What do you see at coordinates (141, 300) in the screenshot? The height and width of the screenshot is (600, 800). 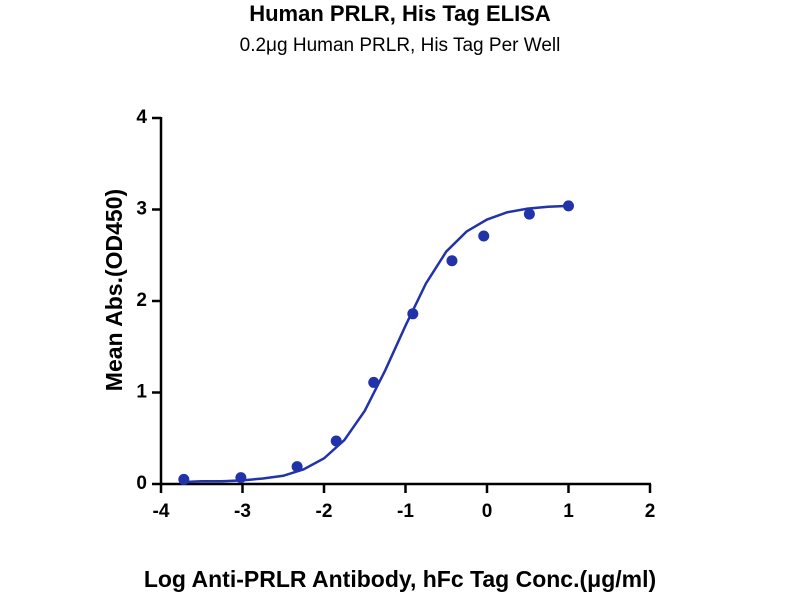 I see `y-tick-label: 2` at bounding box center [141, 300].